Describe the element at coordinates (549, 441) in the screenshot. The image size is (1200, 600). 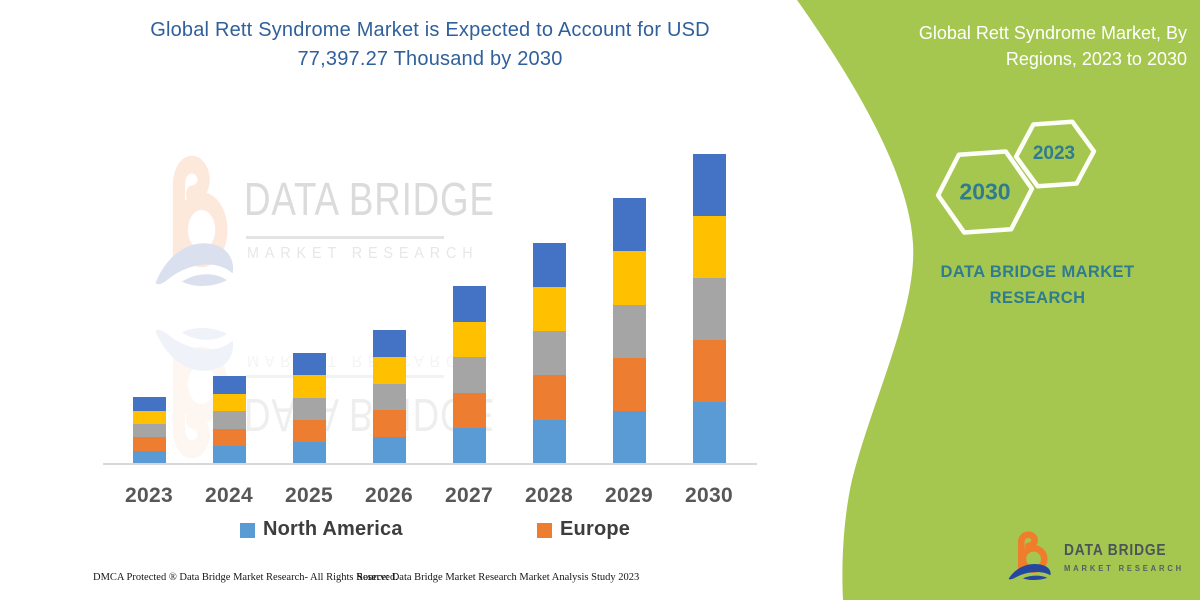
I see `bar-segment-2028-north-america` at that location.